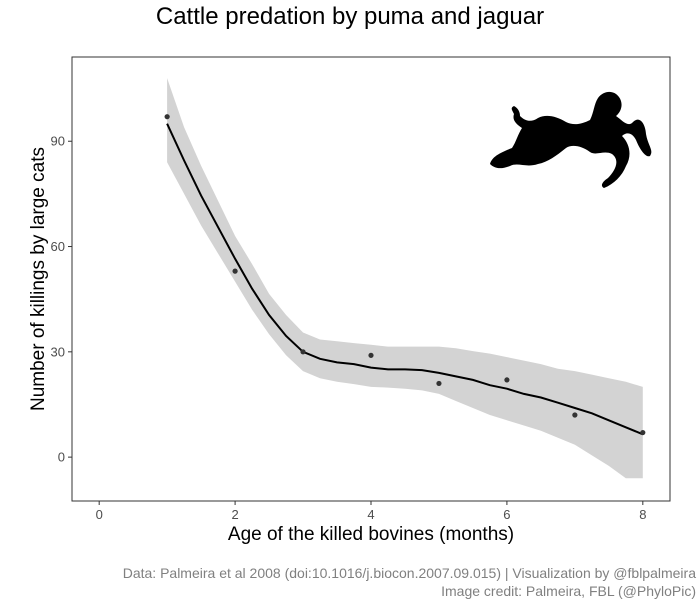 The image size is (700, 600). I want to click on x-tick-label: 6, so click(506, 514).